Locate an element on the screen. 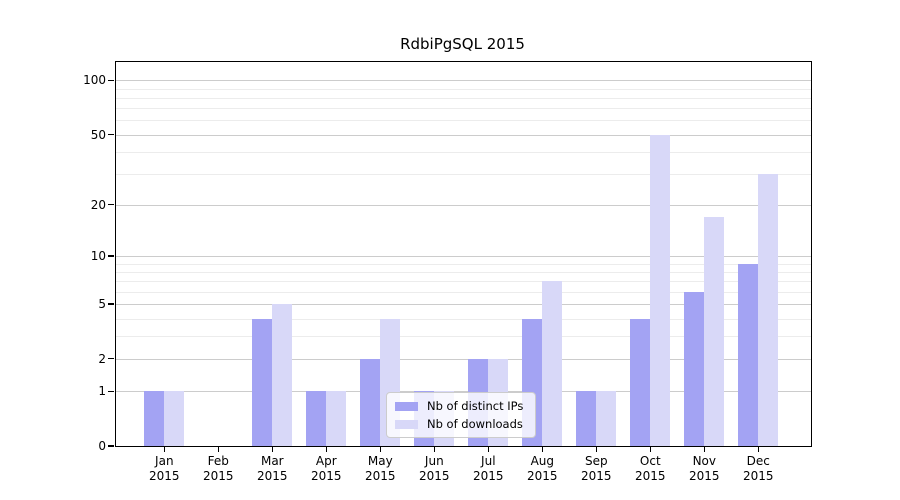  bar-downloads-nov is located at coordinates (714, 331).